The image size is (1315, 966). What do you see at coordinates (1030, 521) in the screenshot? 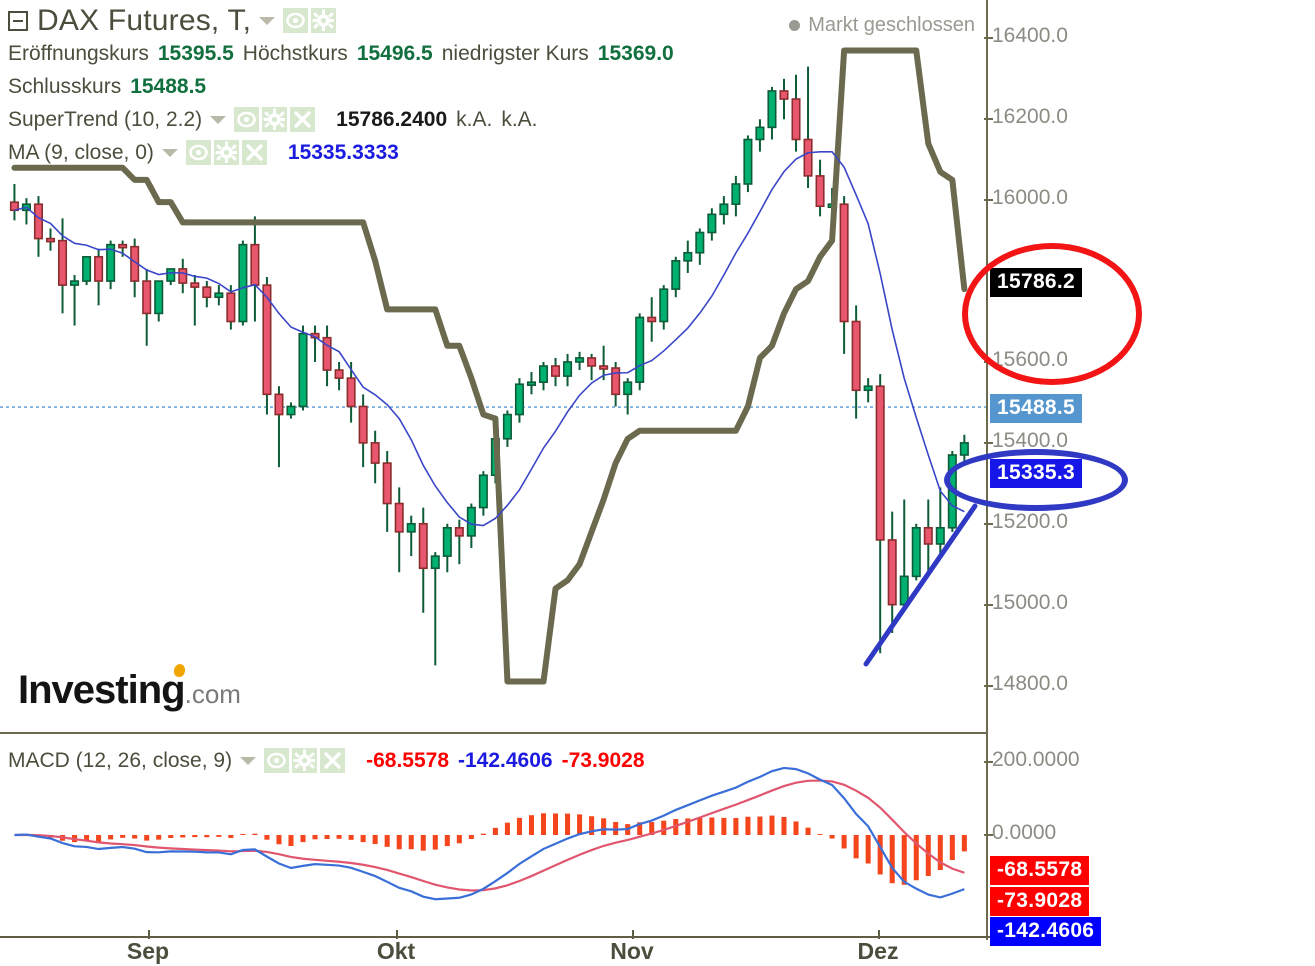
I see `price-tick-label: 15200.0` at bounding box center [1030, 521].